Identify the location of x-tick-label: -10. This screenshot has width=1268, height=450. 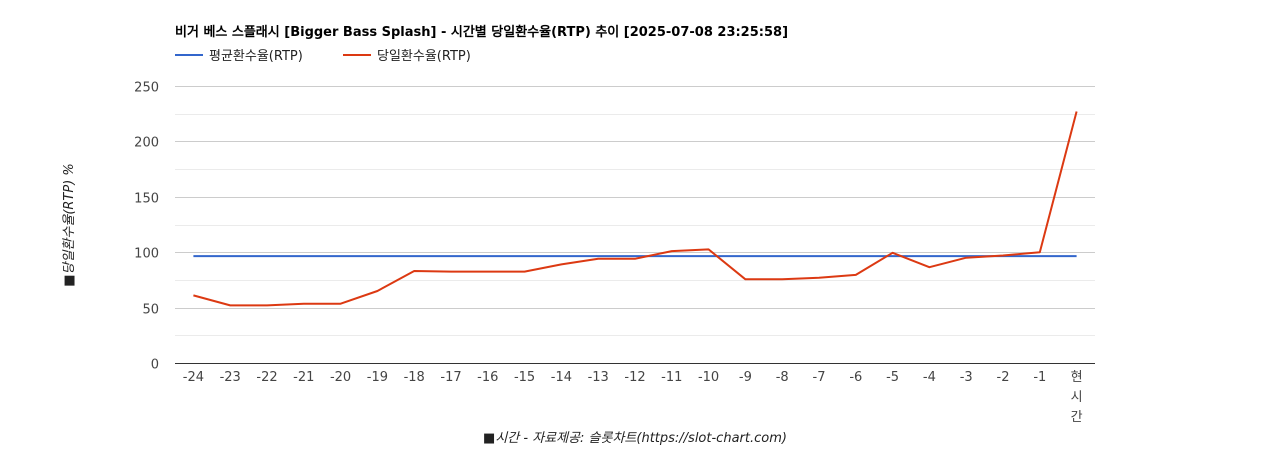
(708, 377).